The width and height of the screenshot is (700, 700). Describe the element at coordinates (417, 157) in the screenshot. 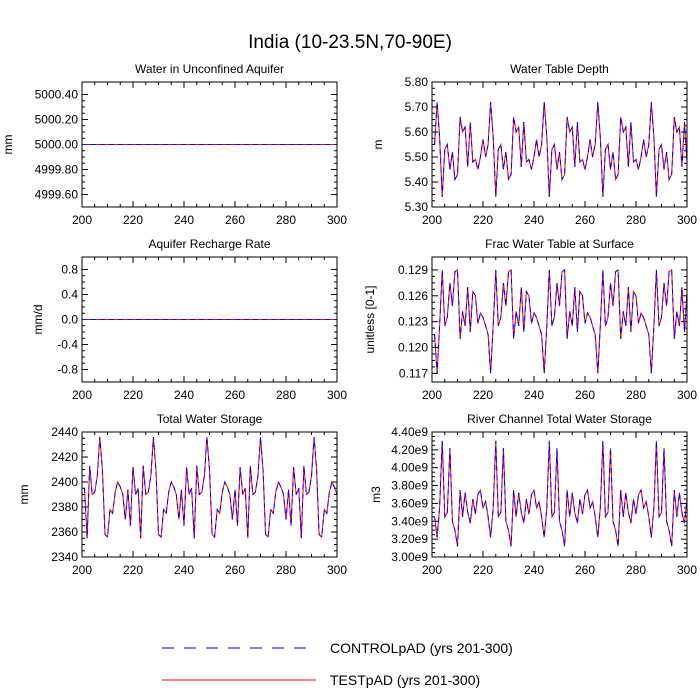

I see `y-tick-label: 5.50` at that location.